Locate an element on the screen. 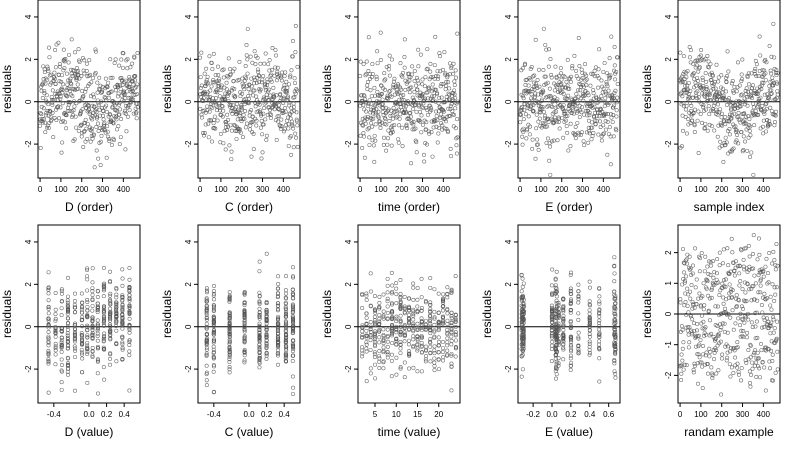 The height and width of the screenshot is (455, 800). x-axis-label: randam example is located at coordinates (729, 432).